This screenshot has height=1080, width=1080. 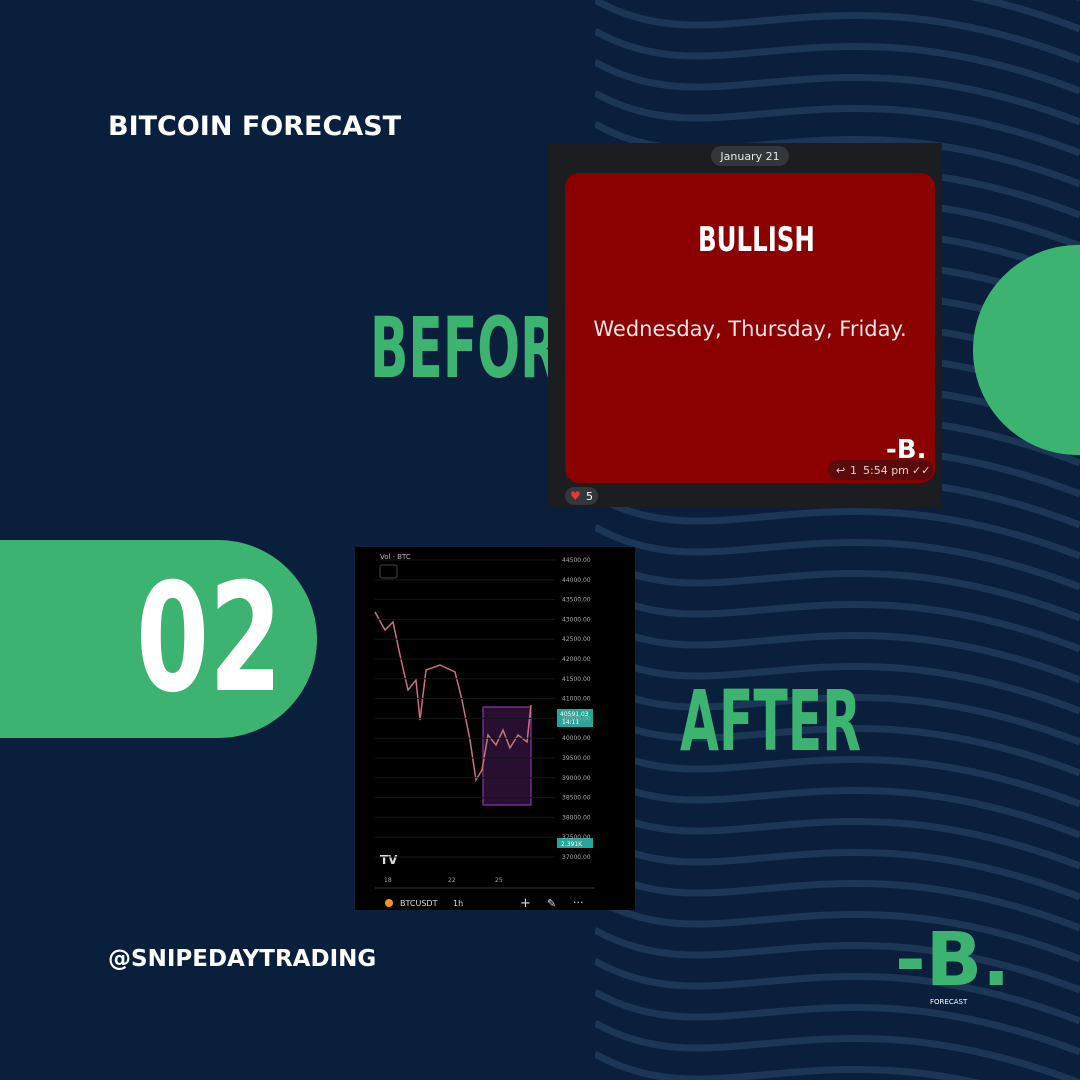 What do you see at coordinates (576, 738) in the screenshot?
I see `price-axis-label: 40000.00` at bounding box center [576, 738].